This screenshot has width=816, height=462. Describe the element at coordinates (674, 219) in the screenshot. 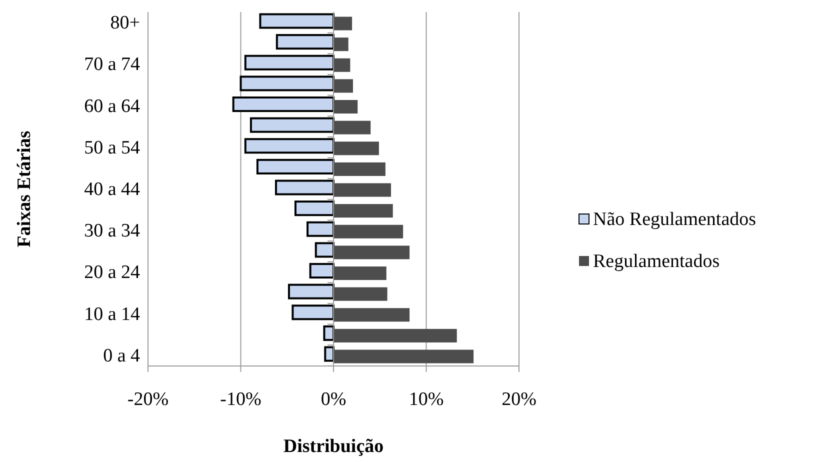

I see `legend-label: Não Regulamentados` at that location.